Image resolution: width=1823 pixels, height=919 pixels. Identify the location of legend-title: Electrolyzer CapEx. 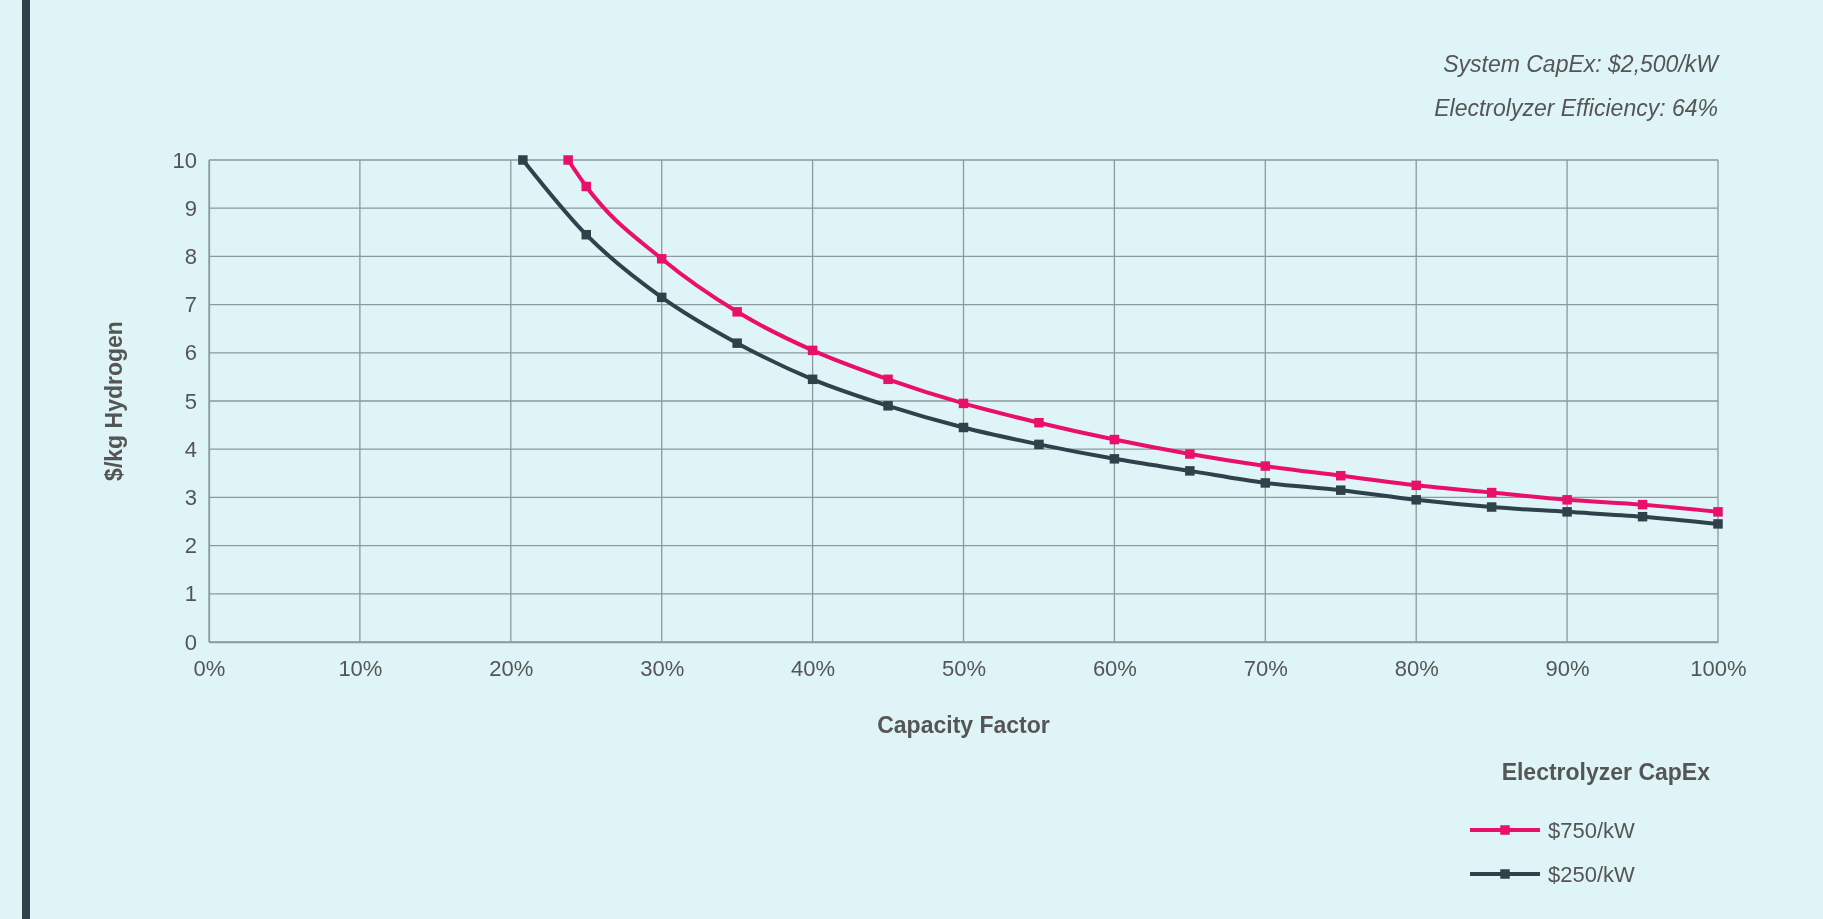
(1606, 772).